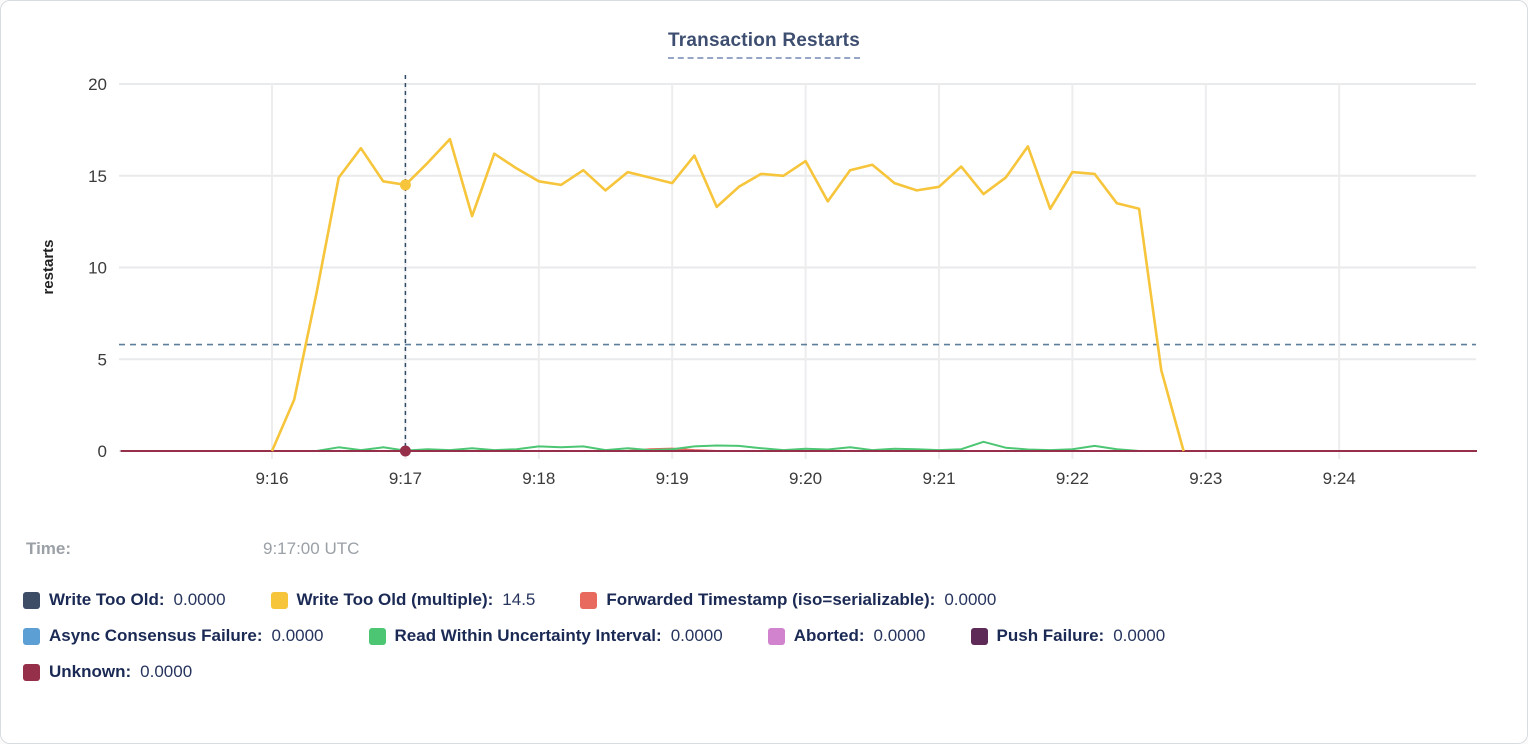  Describe the element at coordinates (48, 266) in the screenshot. I see `y-axis-title: restarts` at that location.